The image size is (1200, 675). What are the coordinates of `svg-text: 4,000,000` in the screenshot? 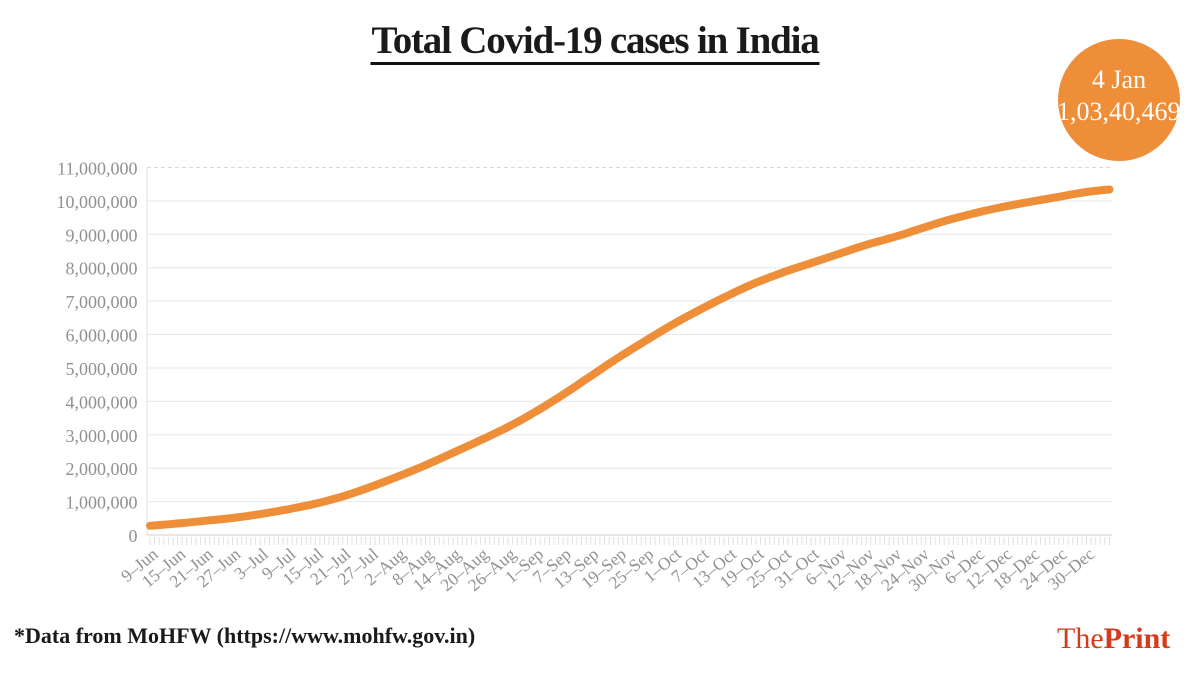 It's located at (102, 402).